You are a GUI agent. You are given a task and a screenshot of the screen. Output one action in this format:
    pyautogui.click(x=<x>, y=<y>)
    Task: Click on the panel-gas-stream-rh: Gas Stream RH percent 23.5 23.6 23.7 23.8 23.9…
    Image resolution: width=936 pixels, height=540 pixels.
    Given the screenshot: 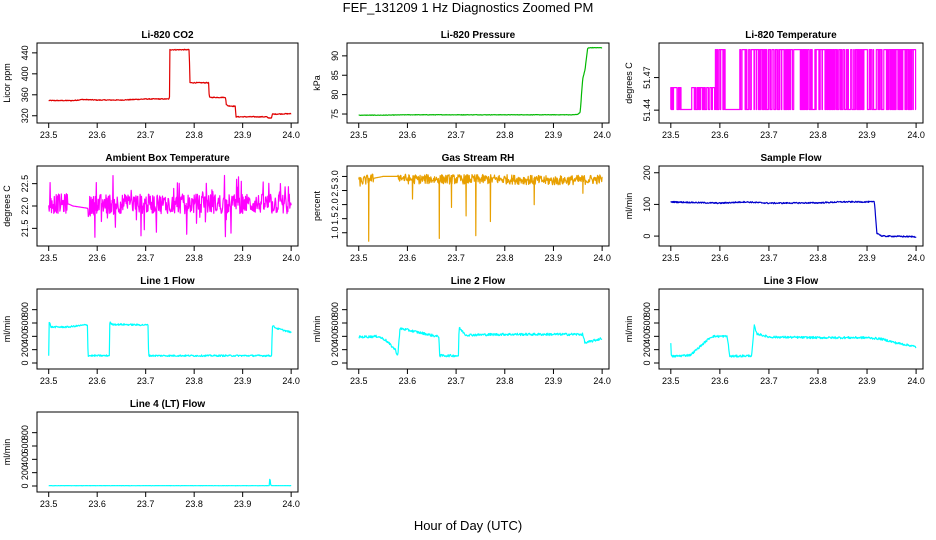 What is the action you would take?
    pyautogui.click(x=461, y=208)
    